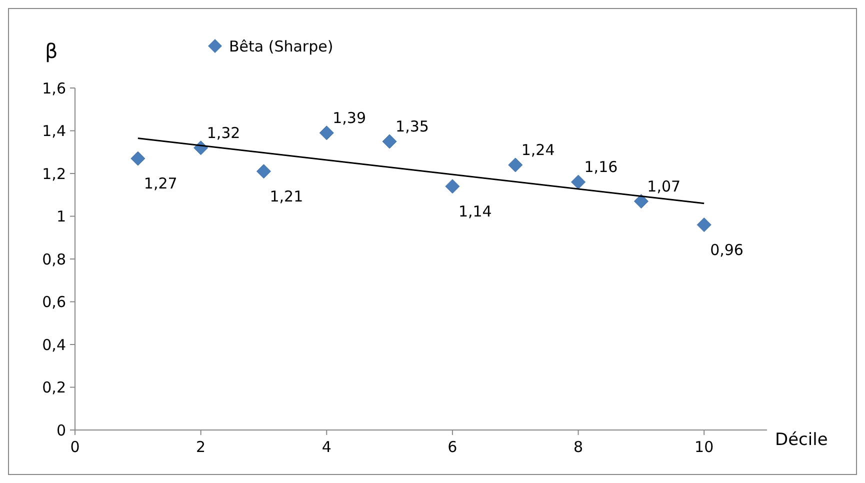 This screenshot has width=865, height=483. What do you see at coordinates (727, 249) in the screenshot?
I see `data-label: 0,96` at bounding box center [727, 249].